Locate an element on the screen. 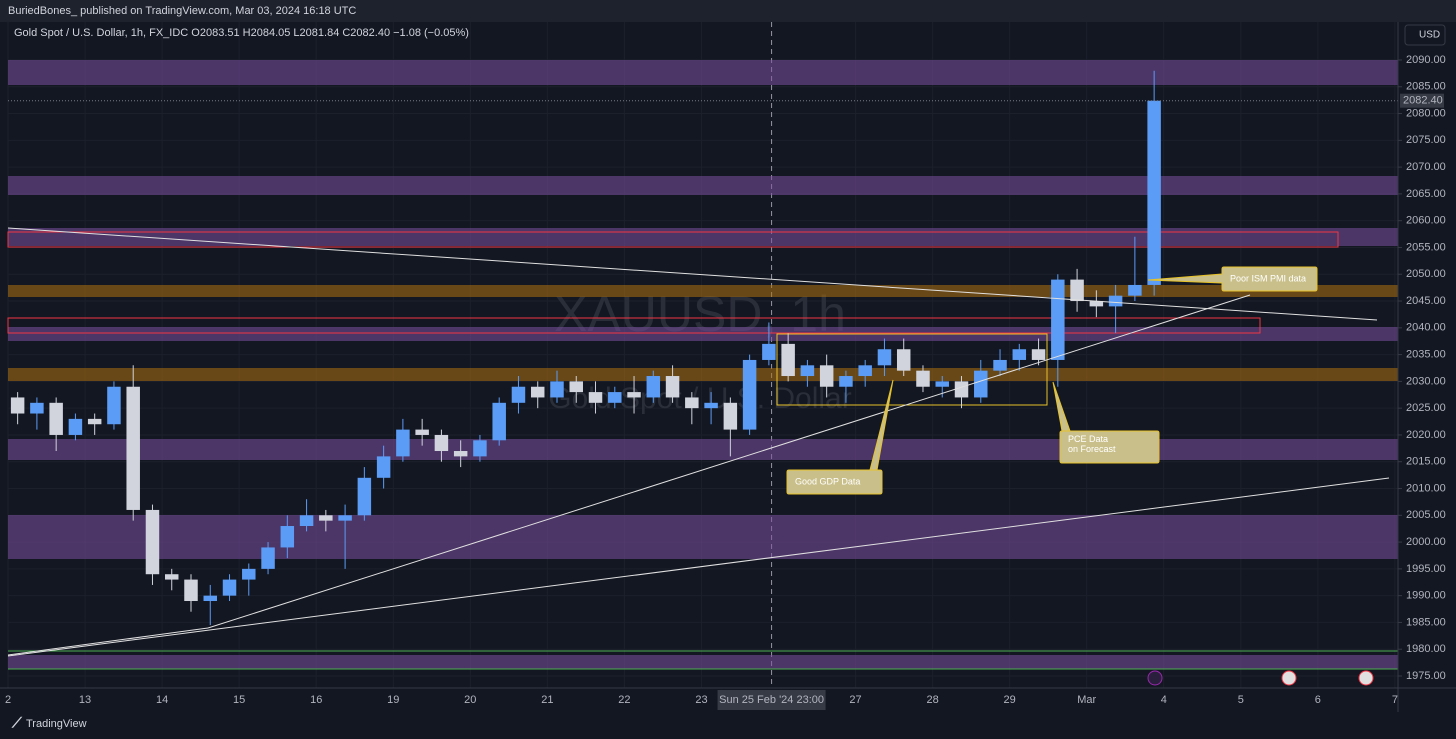 This screenshot has width=1456, height=739. y-tick-label: 2015.00 is located at coordinates (1426, 462).